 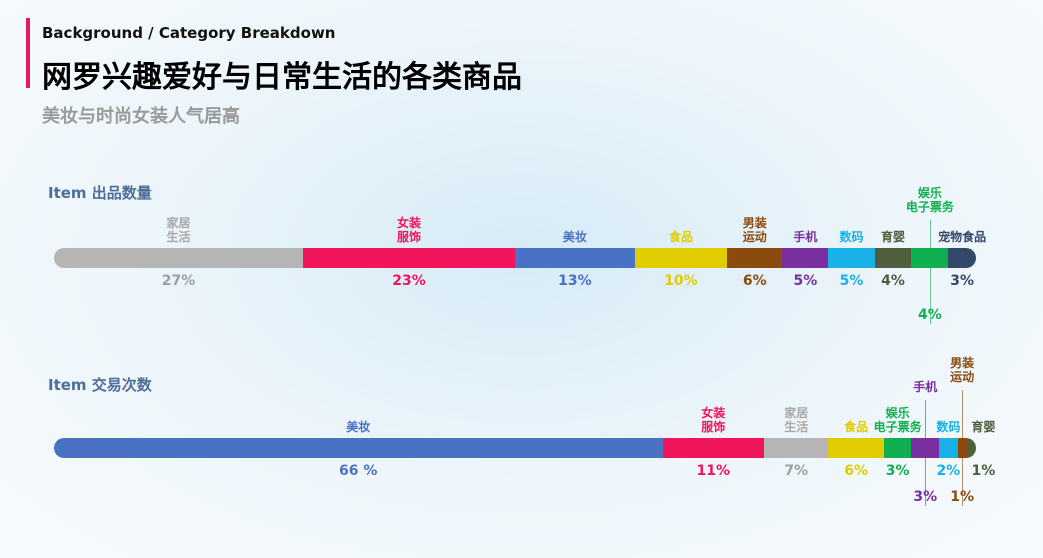 I want to click on value-label: 1%, so click(x=983, y=471).